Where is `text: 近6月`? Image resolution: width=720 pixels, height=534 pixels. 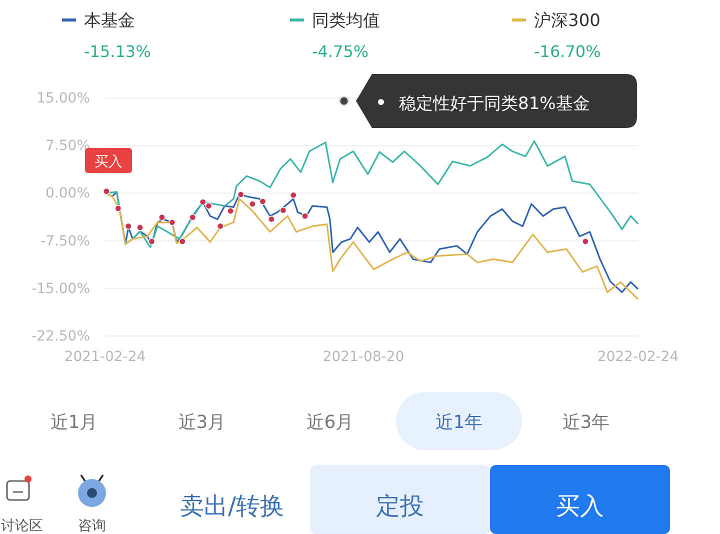 text: 近6月 is located at coordinates (330, 422).